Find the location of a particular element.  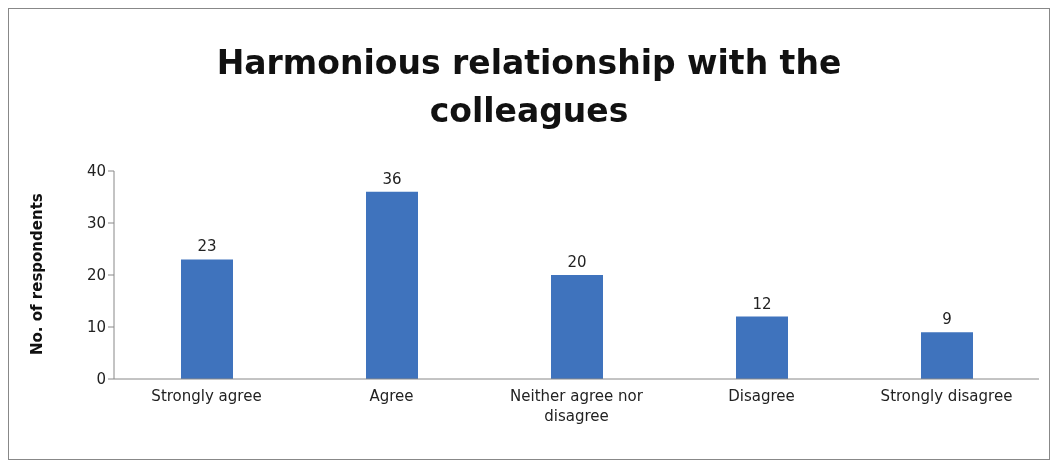

y-tick-label: 30 is located at coordinates (96, 223).